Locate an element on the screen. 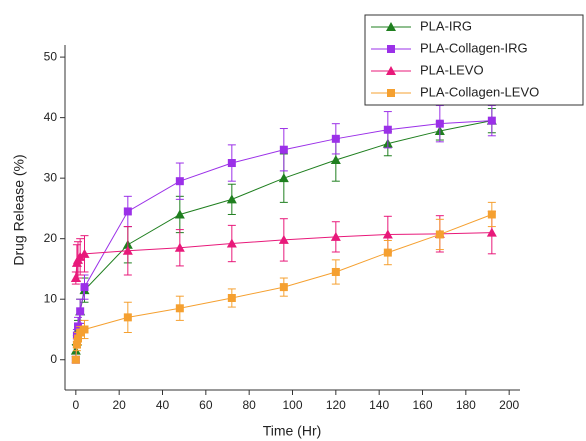 The image size is (586, 441). legend-text: PLA-Collagen-LEVO is located at coordinates (479, 91).